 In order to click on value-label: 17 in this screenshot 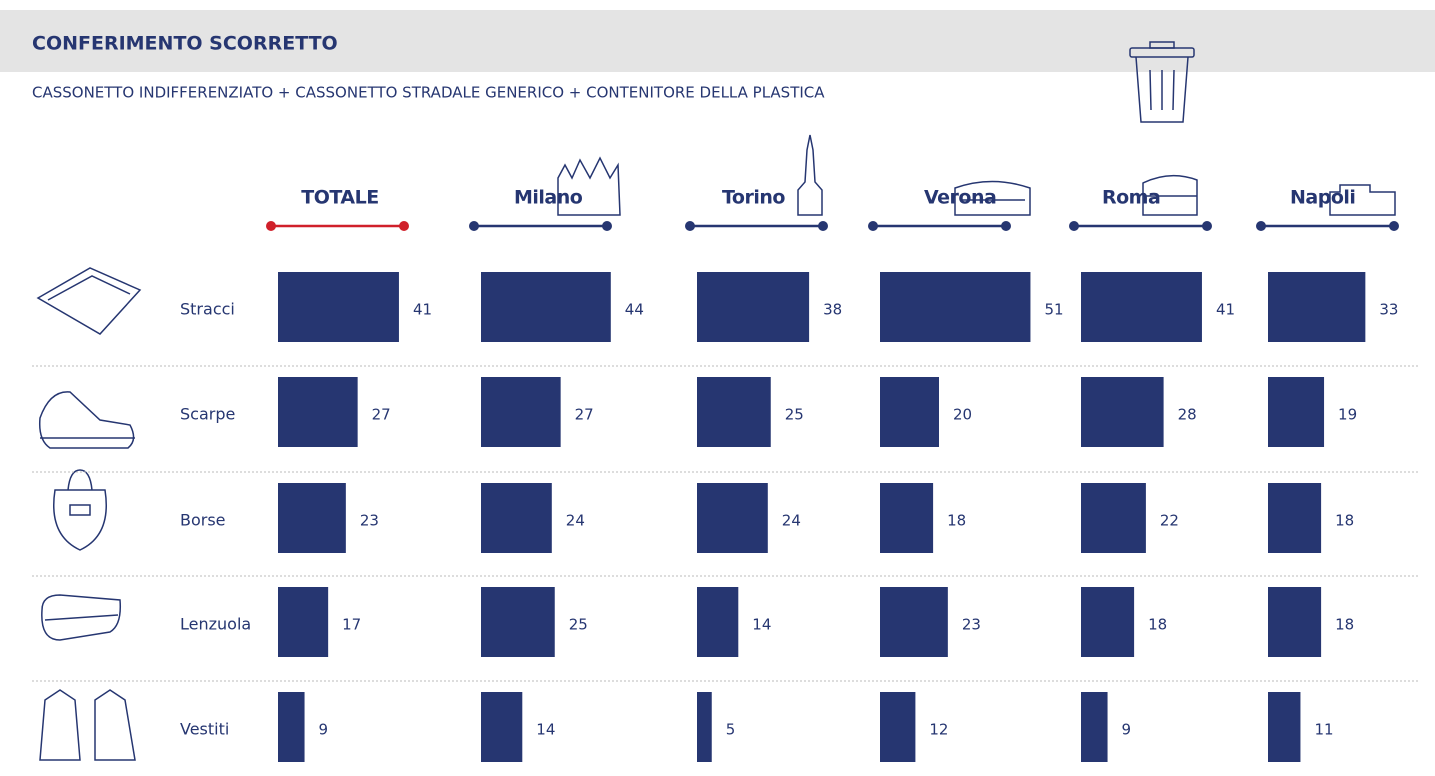, I will do `click(351, 625)`.